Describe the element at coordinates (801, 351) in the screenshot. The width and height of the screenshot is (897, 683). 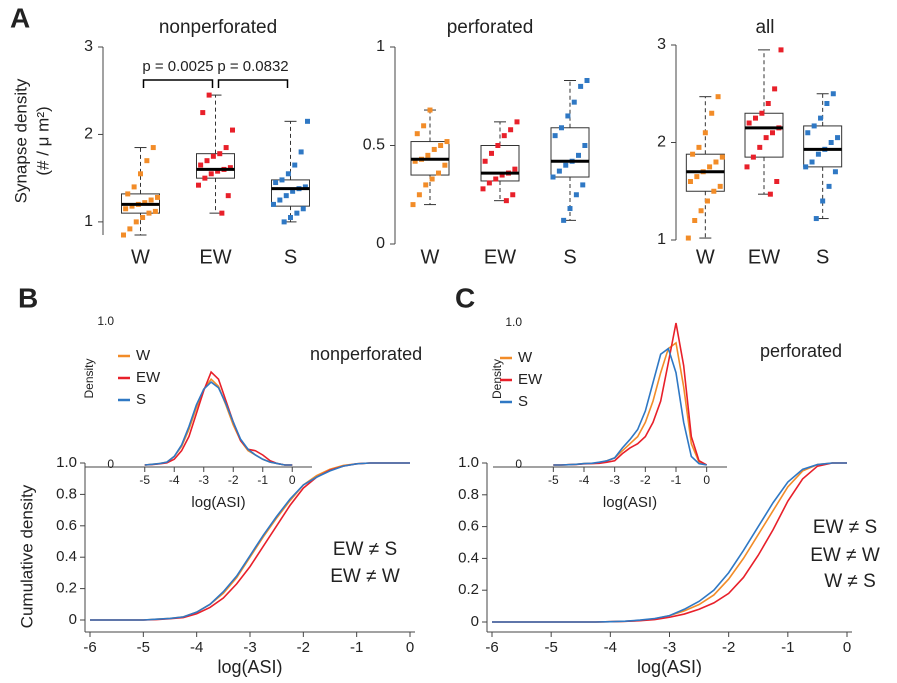
I see `inset-title: perforated` at that location.